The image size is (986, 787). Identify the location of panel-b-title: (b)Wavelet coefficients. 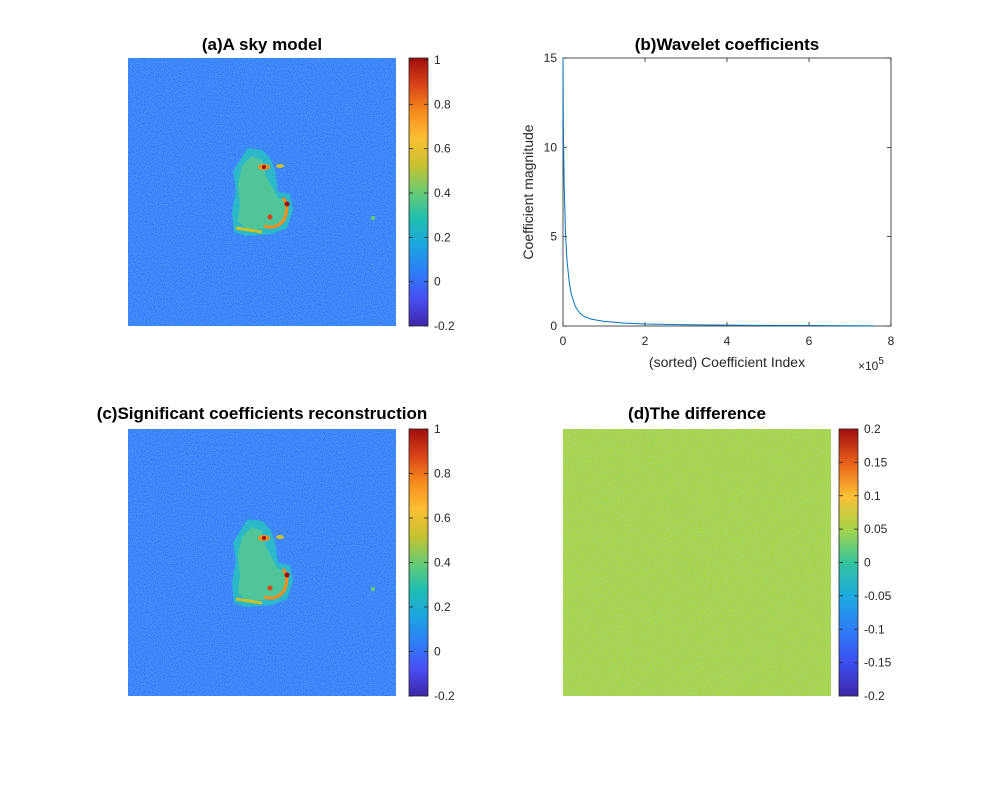
(727, 44).